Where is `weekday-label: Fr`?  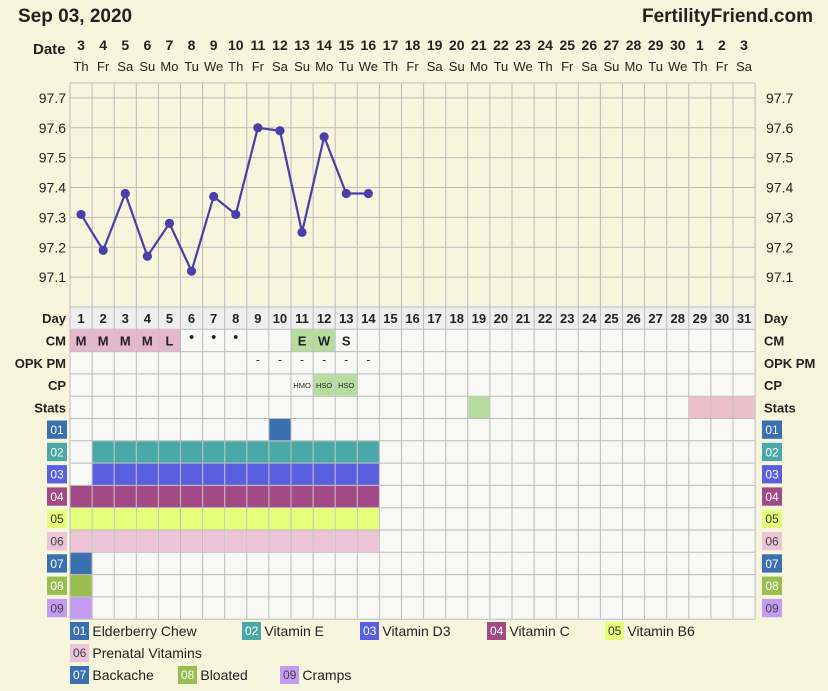
weekday-label: Fr is located at coordinates (412, 66).